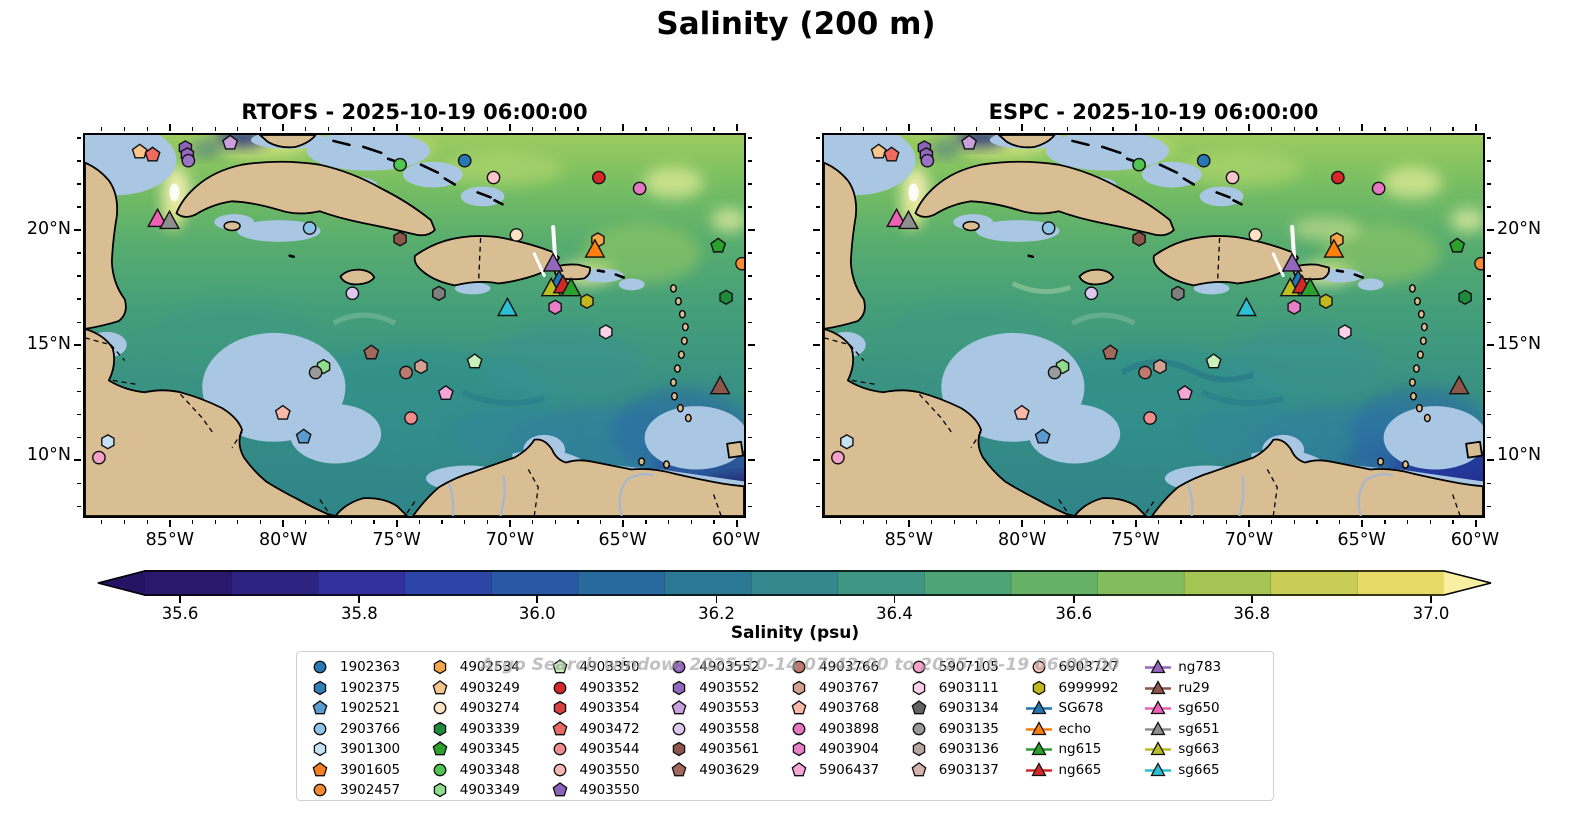 The height and width of the screenshot is (828, 1592). What do you see at coordinates (1519, 229) in the screenshot?
I see `lat-tick-label: 20°N` at bounding box center [1519, 229].